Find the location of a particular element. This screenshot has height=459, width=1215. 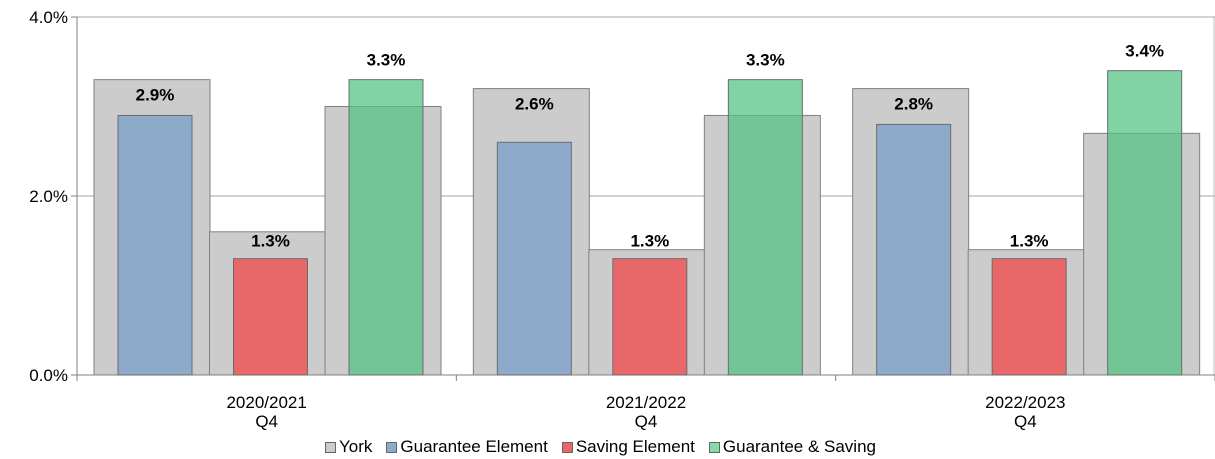

legend-item-saving: Saving Element is located at coordinates (628, 447).